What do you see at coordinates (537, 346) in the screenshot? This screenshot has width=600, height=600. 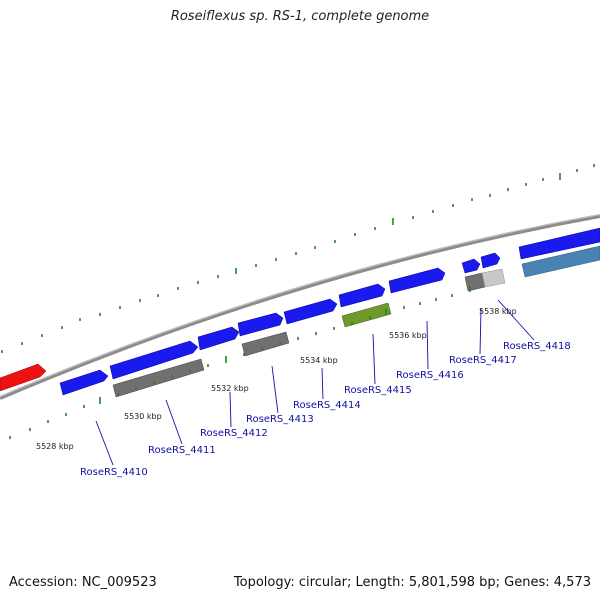 I see `gene-label-4418: RoseRS_4418` at bounding box center [537, 346].